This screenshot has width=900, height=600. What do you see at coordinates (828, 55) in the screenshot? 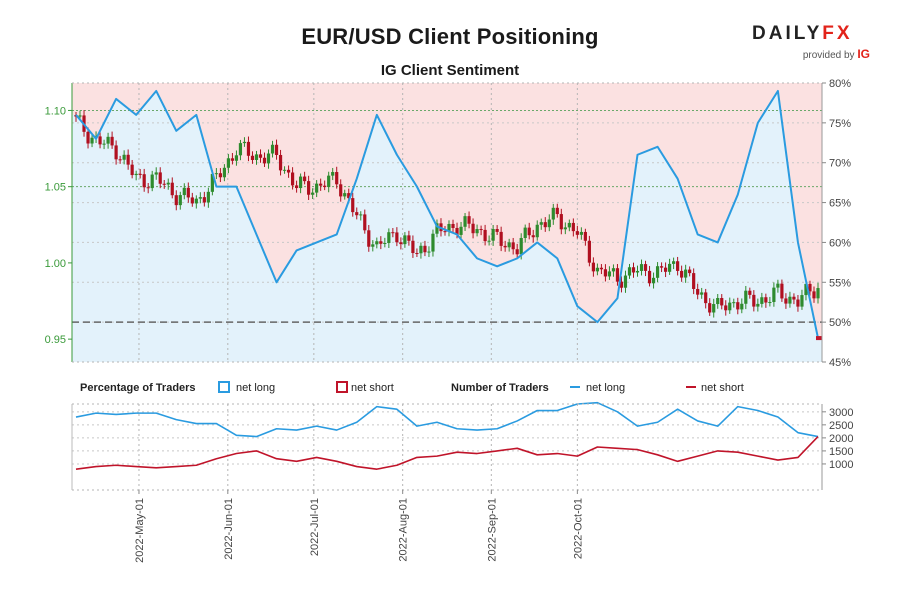
I see `logo-provided-text: provided by` at bounding box center [828, 55].